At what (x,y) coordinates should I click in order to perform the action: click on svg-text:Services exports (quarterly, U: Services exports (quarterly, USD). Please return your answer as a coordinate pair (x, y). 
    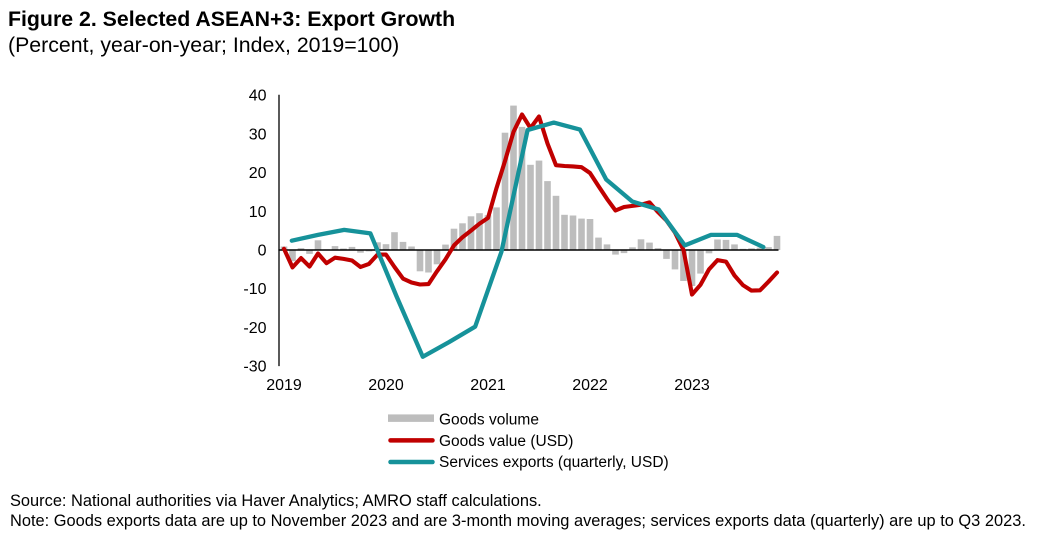
    Looking at the image, I should click on (554, 462).